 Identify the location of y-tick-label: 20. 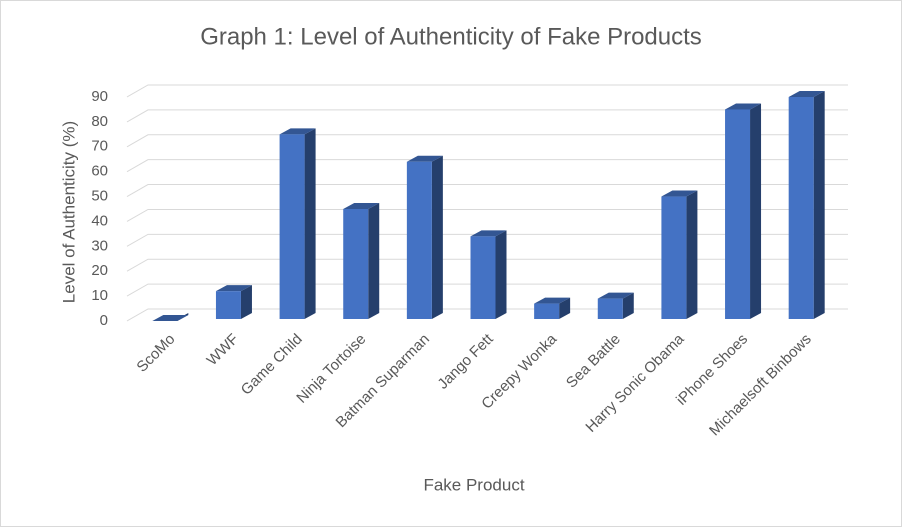
(99, 270).